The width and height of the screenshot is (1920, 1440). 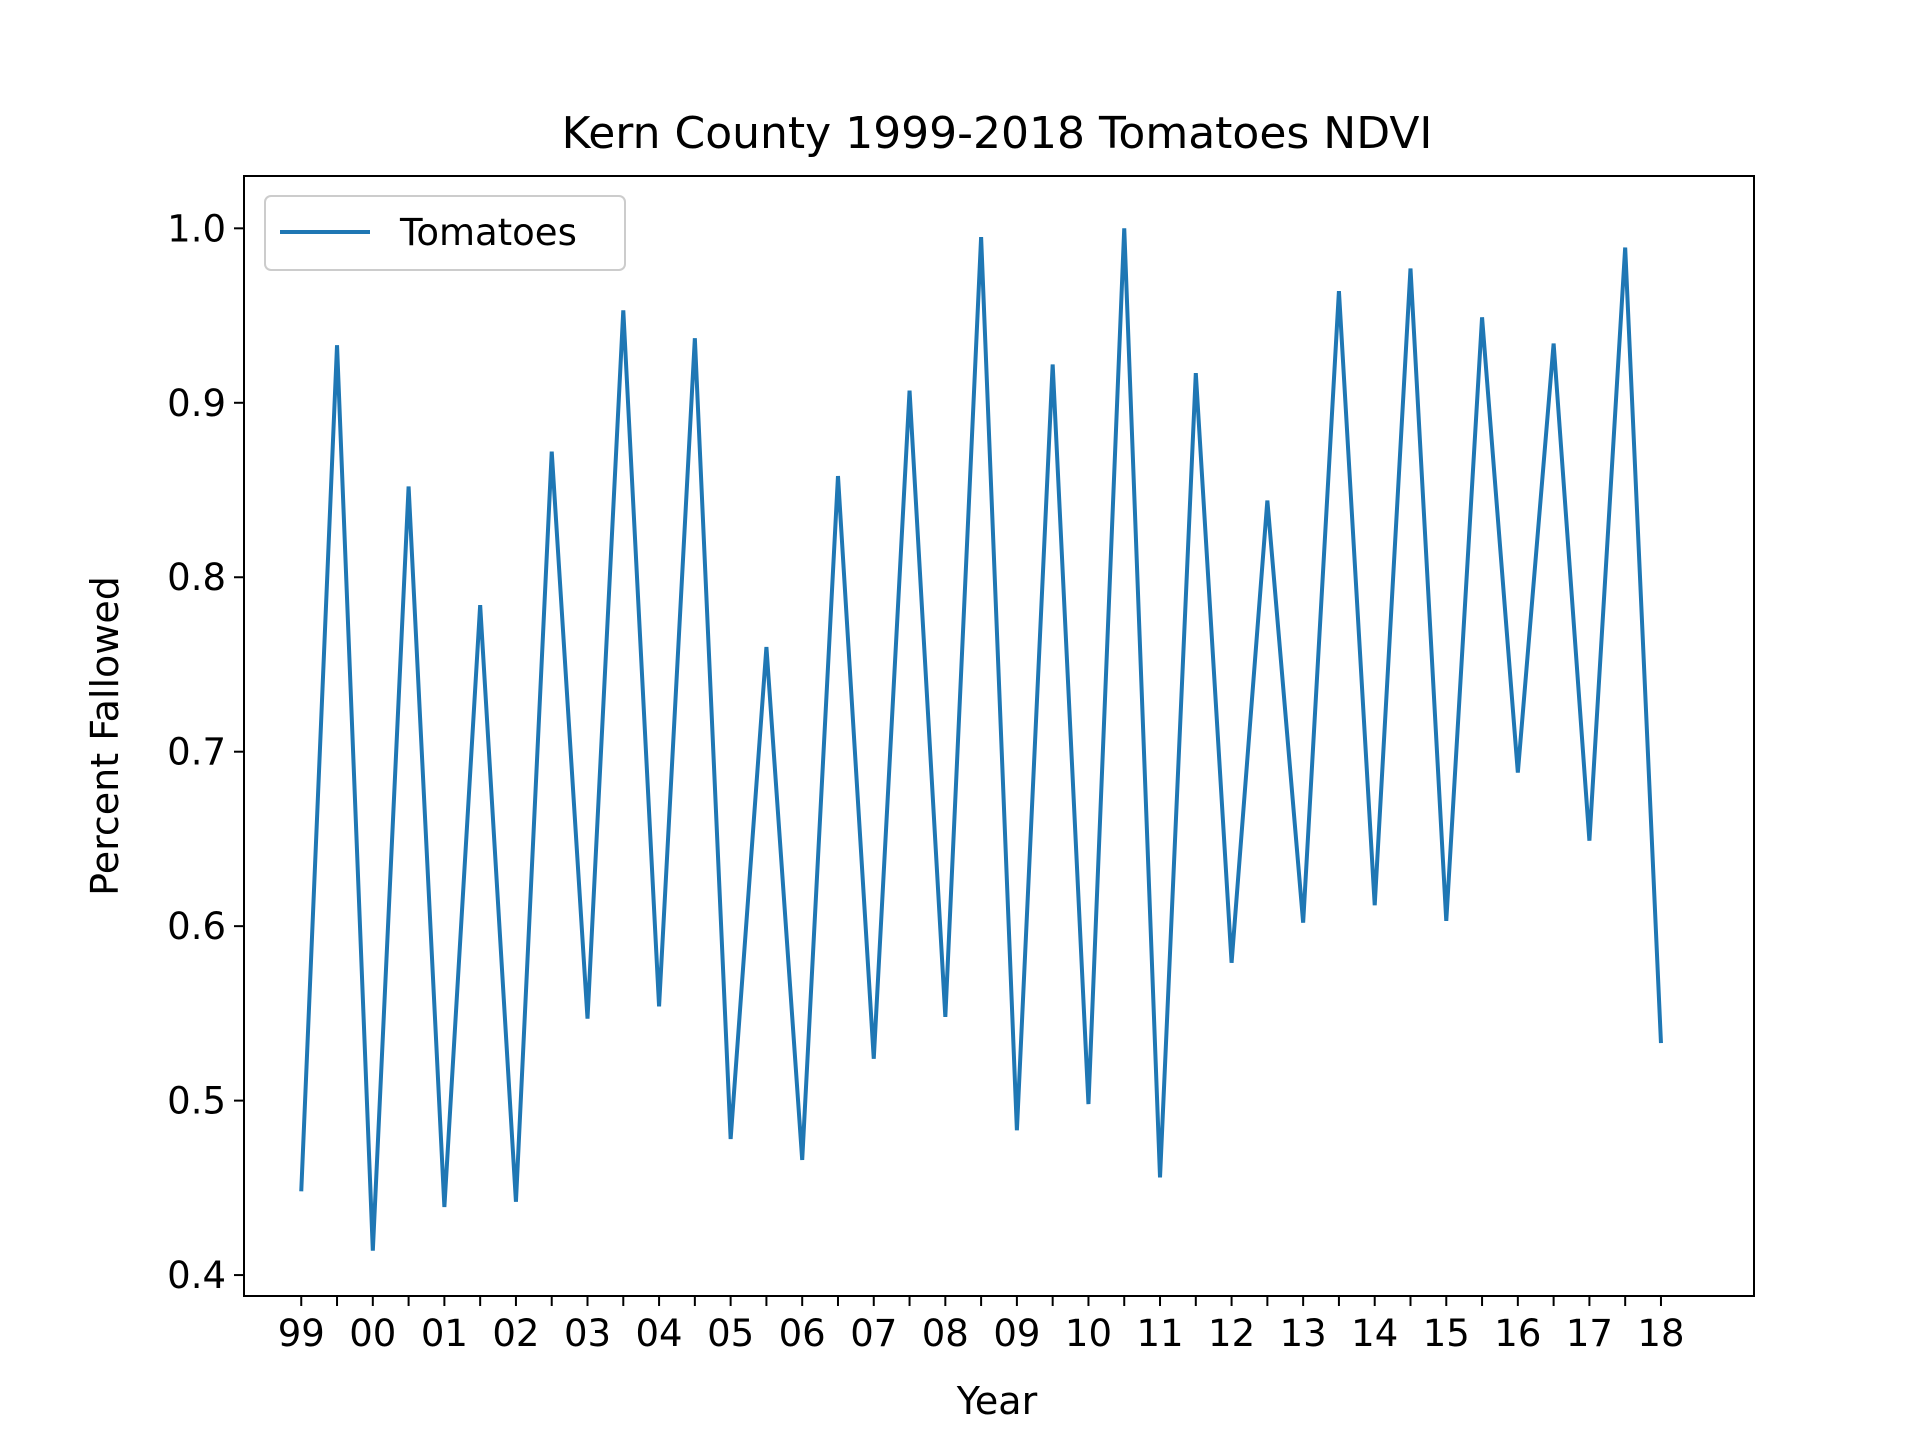 I want to click on y-tick-label: 0.5, so click(x=196, y=1101).